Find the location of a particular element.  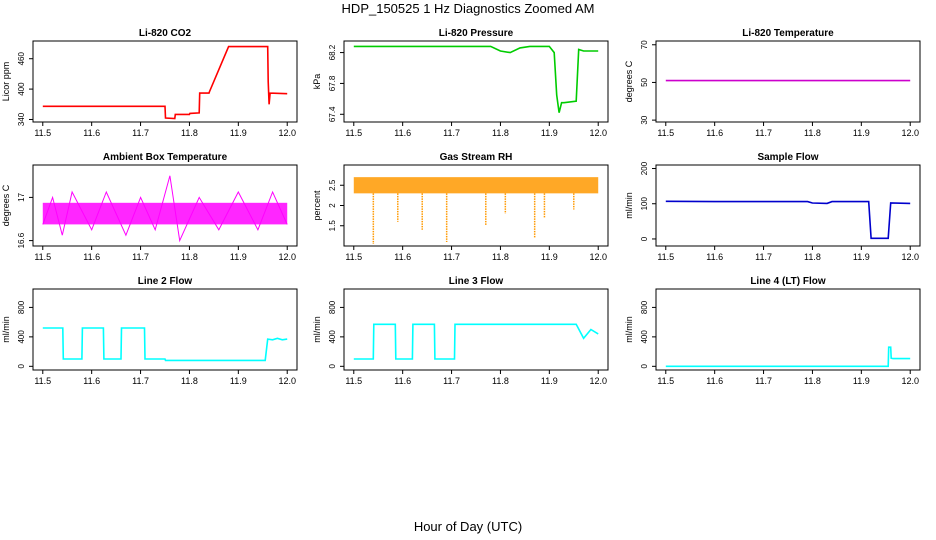

chart-title: Sample Flow is located at coordinates (787, 157).